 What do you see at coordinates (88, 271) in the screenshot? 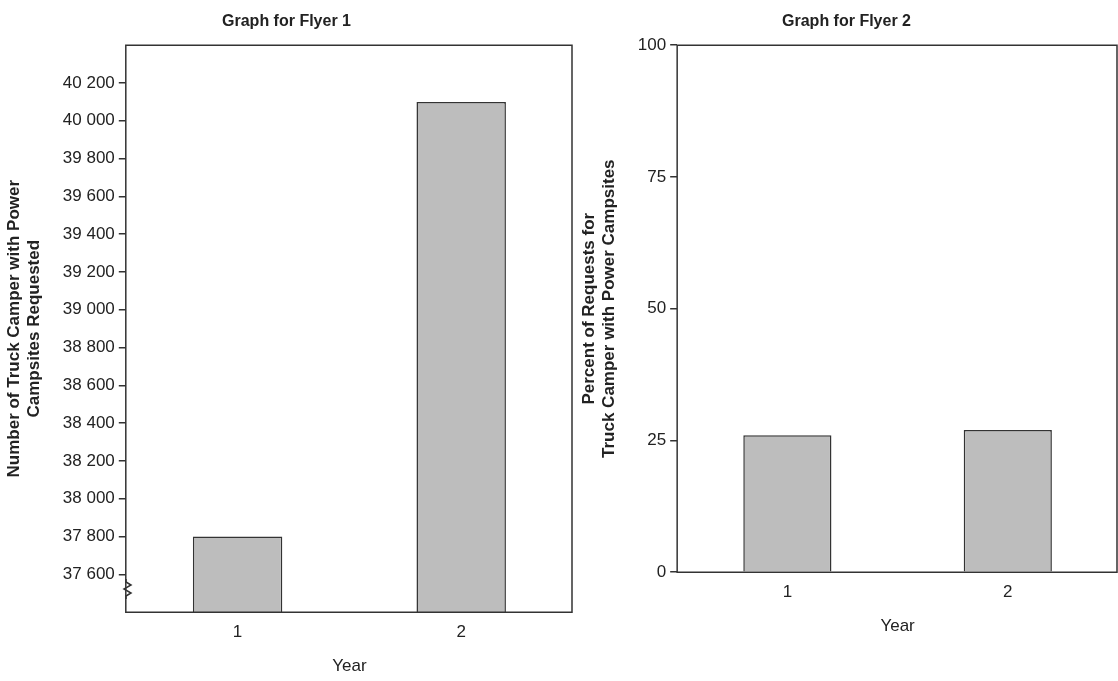
I see `y-tick-label: 39 200` at bounding box center [88, 271].